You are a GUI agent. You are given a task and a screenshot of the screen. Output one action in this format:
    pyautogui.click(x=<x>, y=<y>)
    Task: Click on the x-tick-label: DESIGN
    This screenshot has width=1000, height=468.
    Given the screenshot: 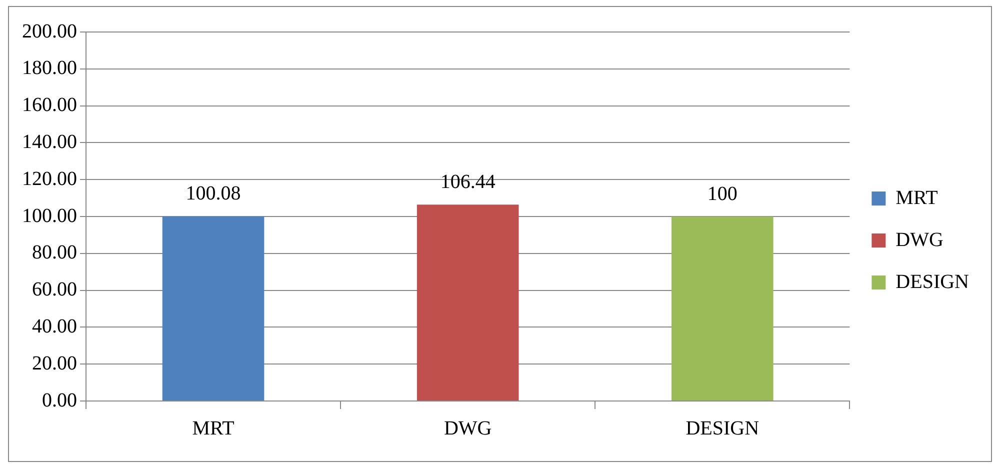 What is the action you would take?
    pyautogui.click(x=723, y=428)
    